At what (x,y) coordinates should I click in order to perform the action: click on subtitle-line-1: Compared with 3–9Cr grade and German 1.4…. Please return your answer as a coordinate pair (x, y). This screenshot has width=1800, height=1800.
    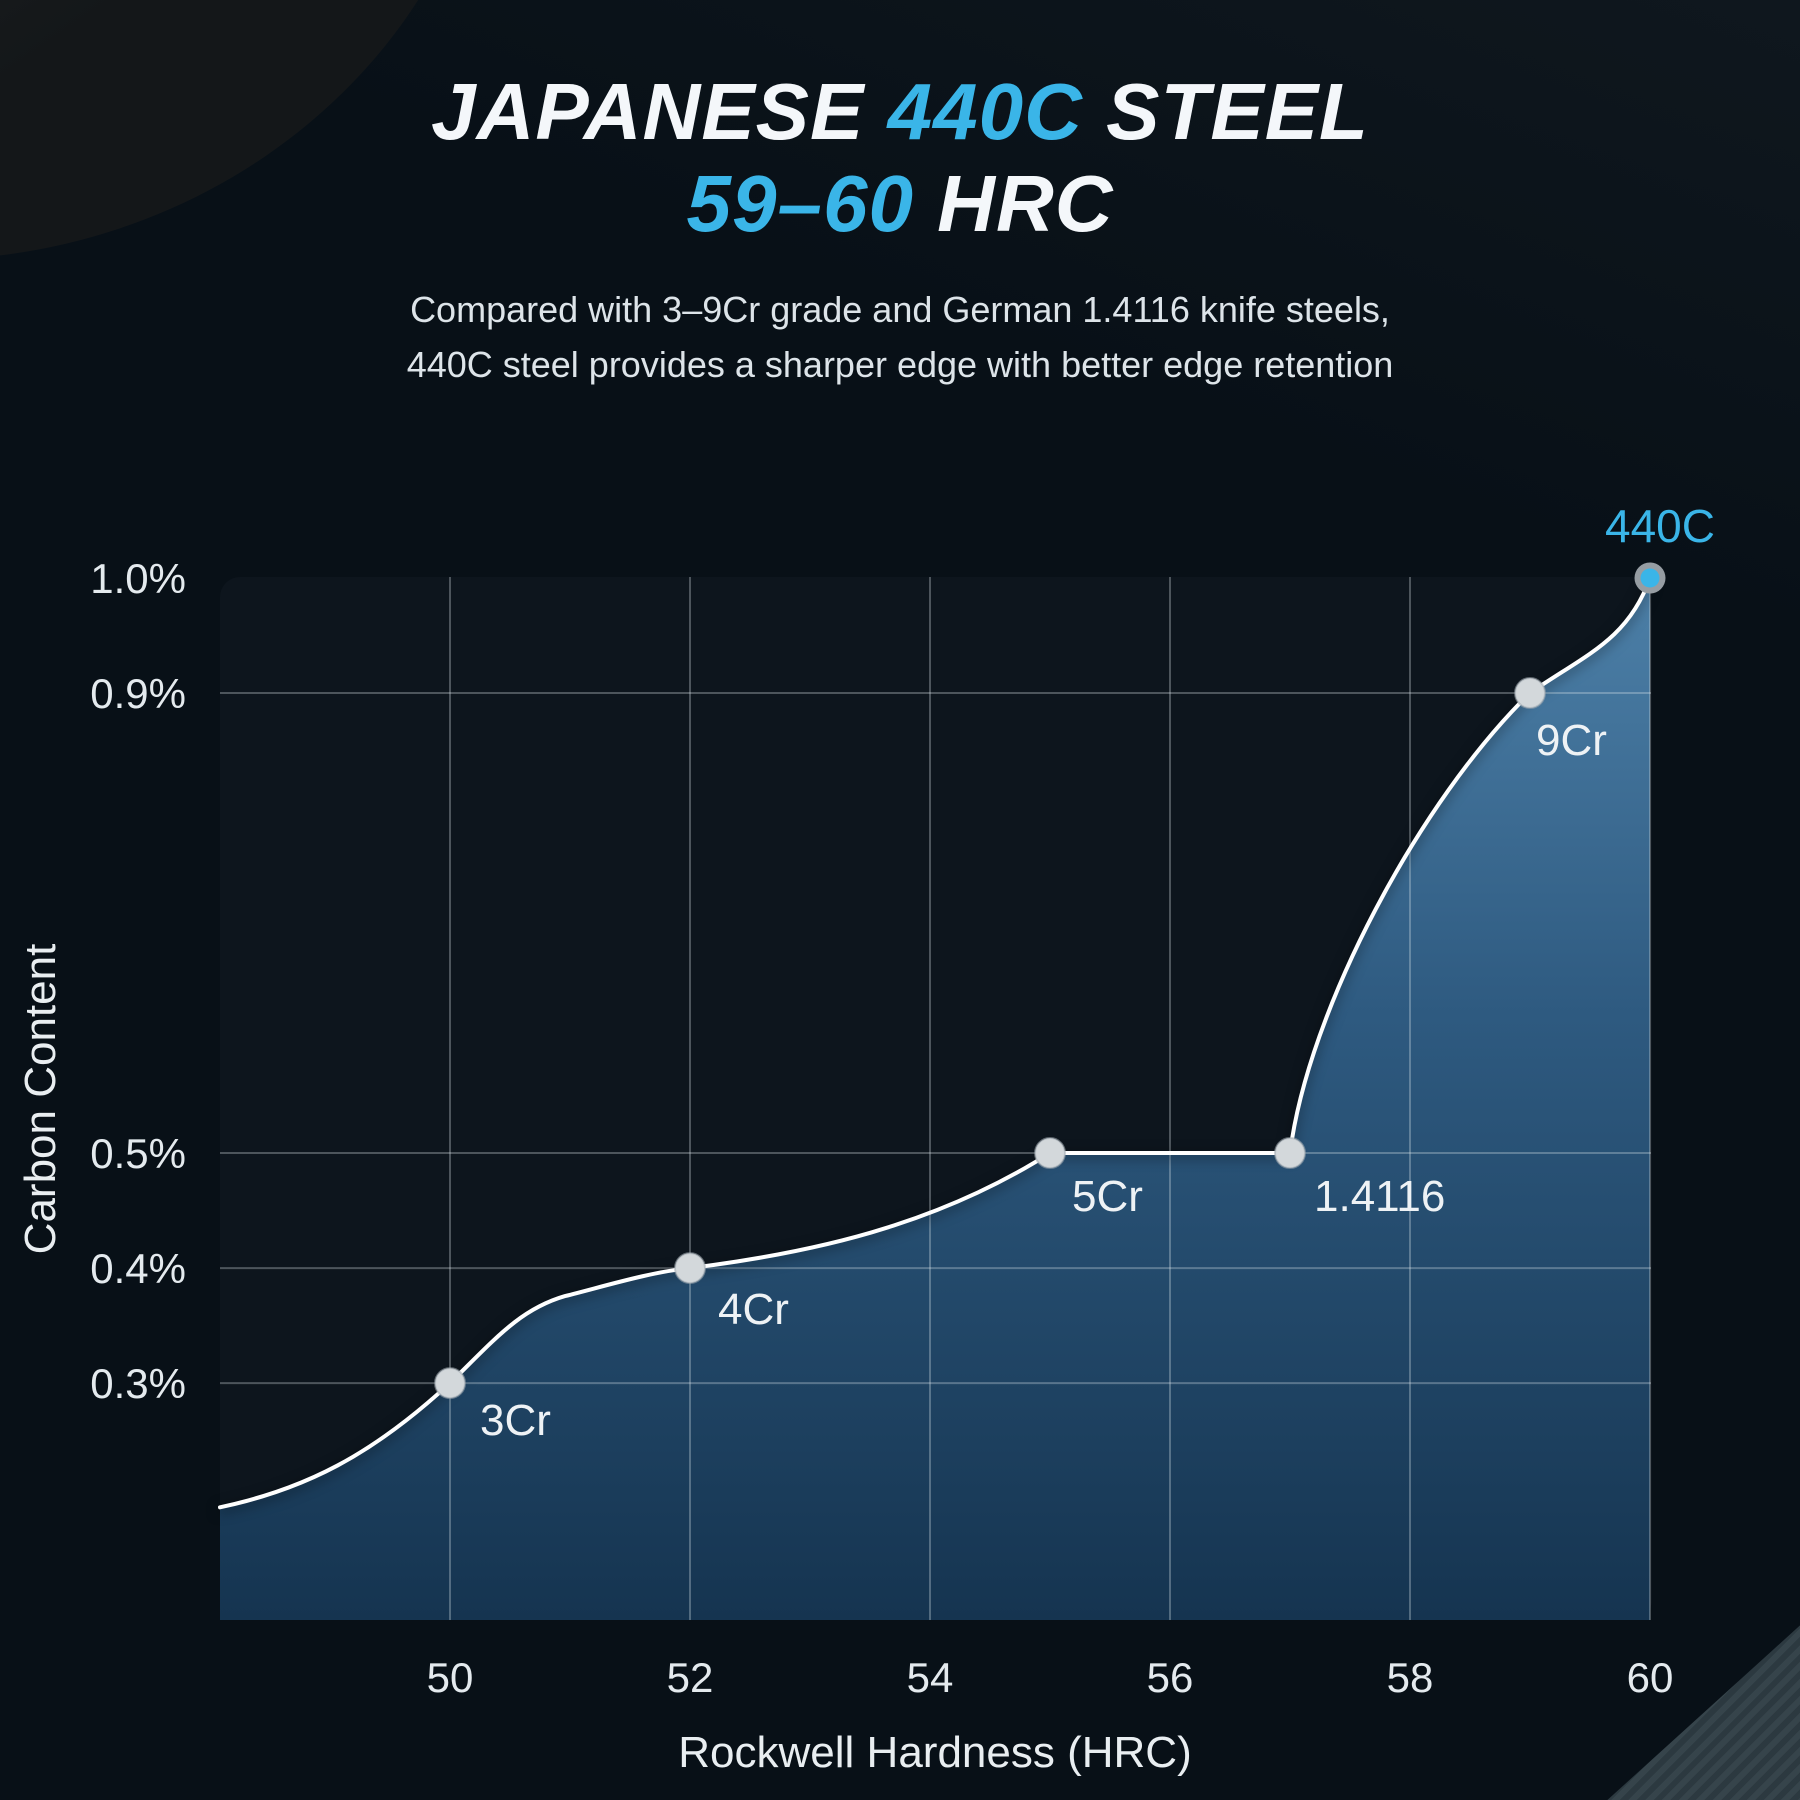
    Looking at the image, I should click on (900, 309).